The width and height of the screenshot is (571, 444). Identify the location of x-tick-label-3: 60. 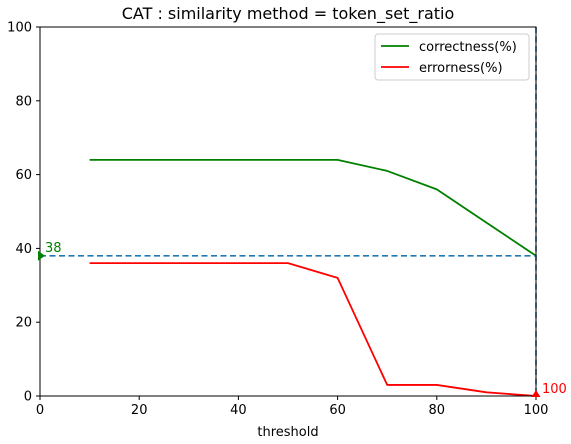
(337, 410).